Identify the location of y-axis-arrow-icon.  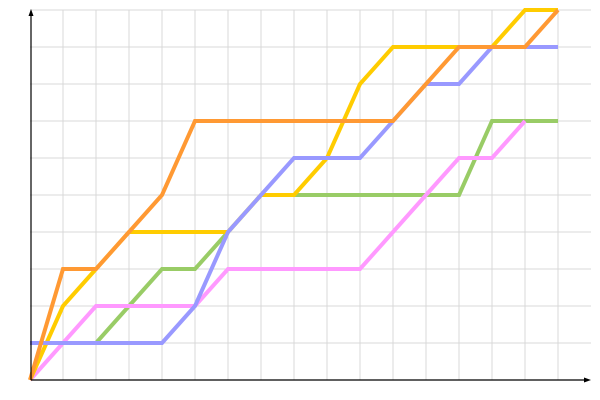
(31, 12).